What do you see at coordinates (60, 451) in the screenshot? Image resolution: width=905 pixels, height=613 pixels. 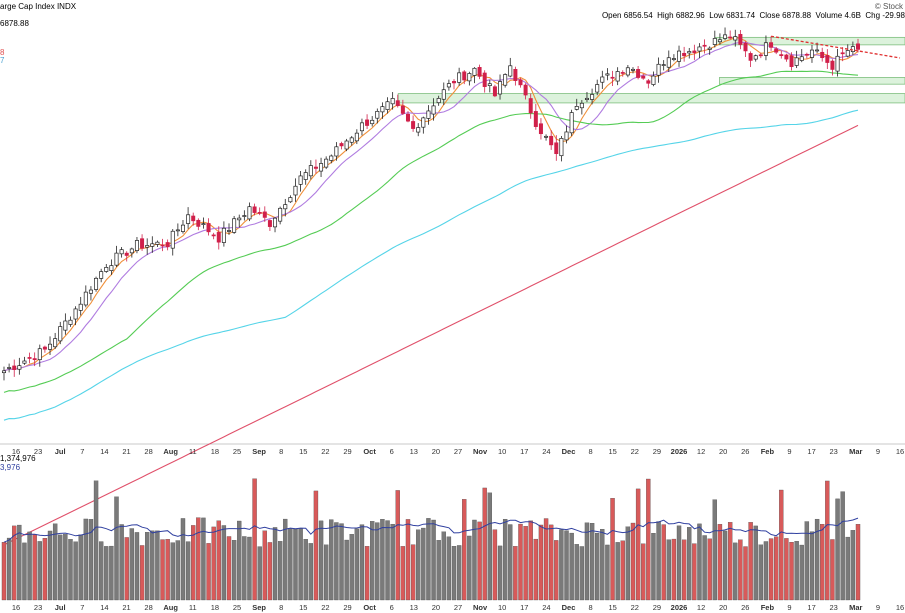 I see `price-x-tick-label: Jul` at bounding box center [60, 451].